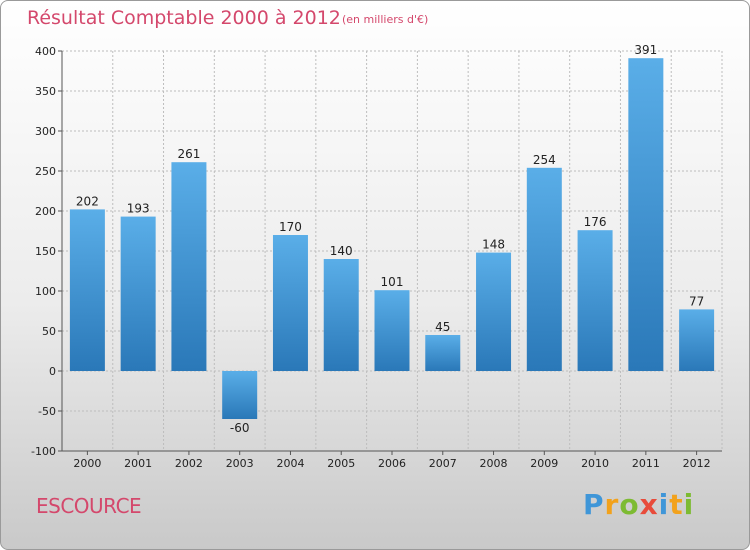  I want to click on data-label-2005: 140, so click(341, 251).